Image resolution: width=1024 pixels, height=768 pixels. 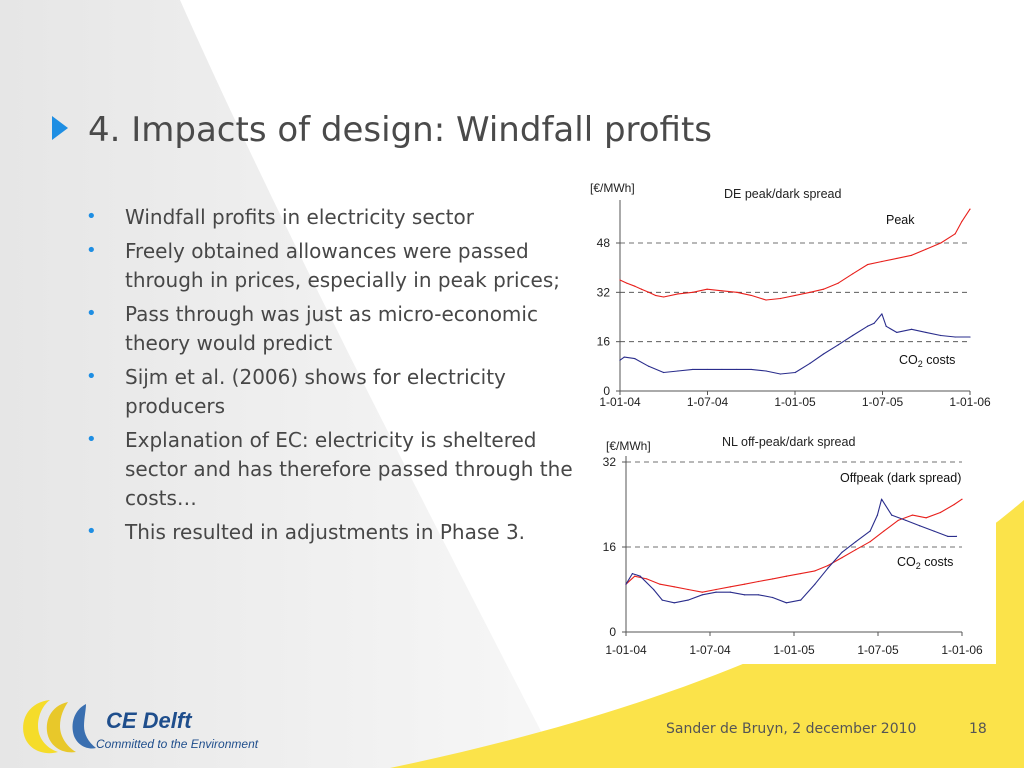 What do you see at coordinates (604, 342) in the screenshot?
I see `y-tick-label: 16` at bounding box center [604, 342].